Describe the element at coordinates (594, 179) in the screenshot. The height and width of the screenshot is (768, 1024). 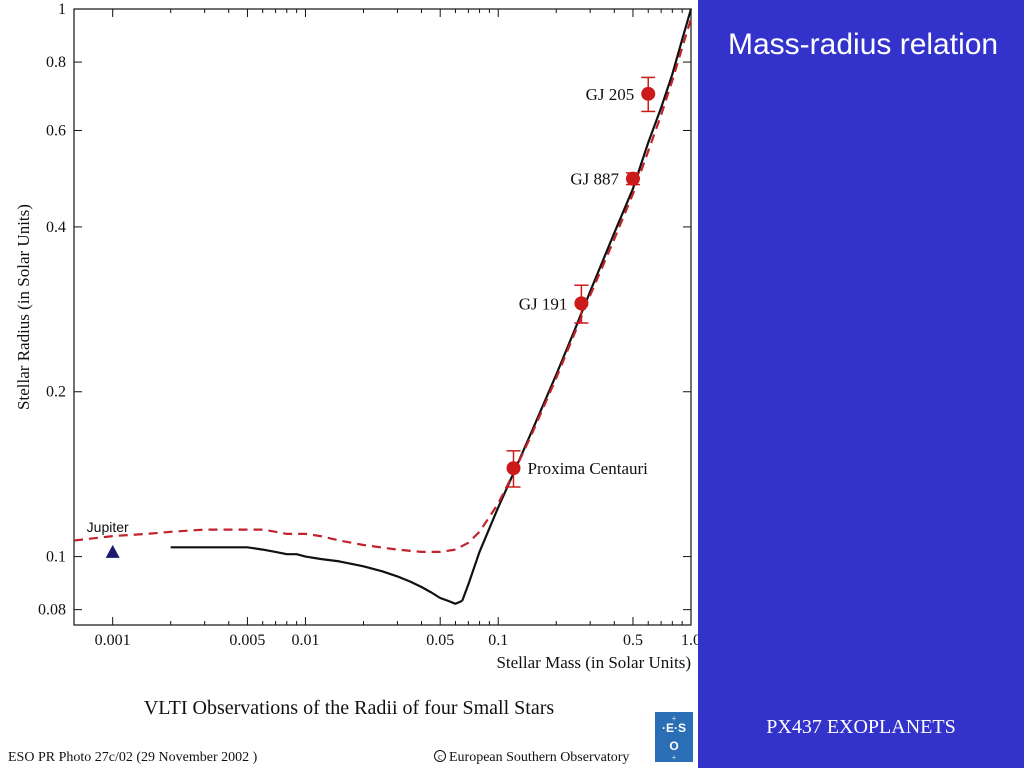
I see `point-label: GJ 887` at that location.